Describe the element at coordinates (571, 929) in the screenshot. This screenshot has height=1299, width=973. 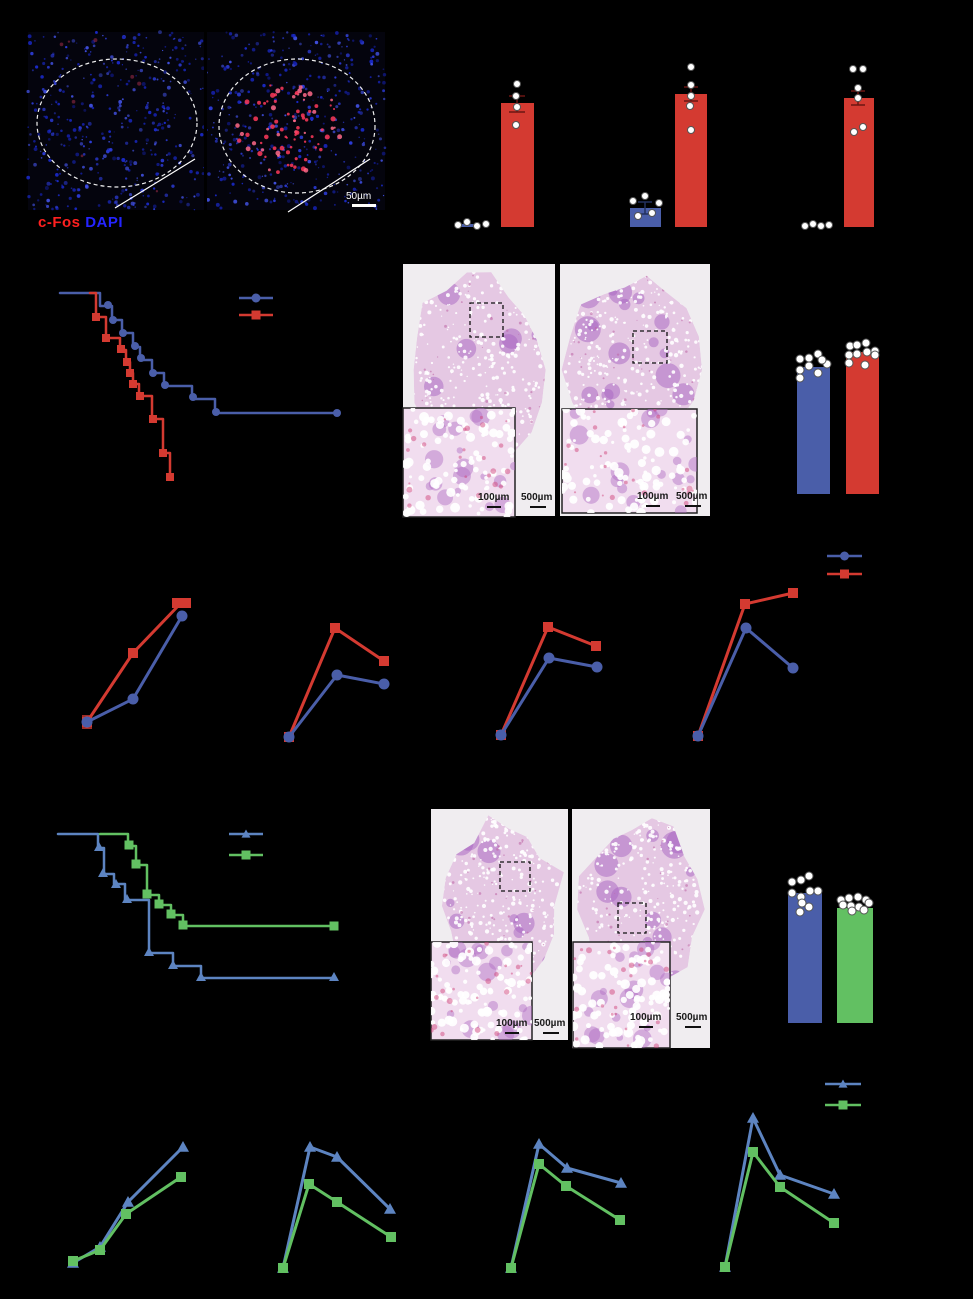
I see `panel-h-lung-histology` at that location.